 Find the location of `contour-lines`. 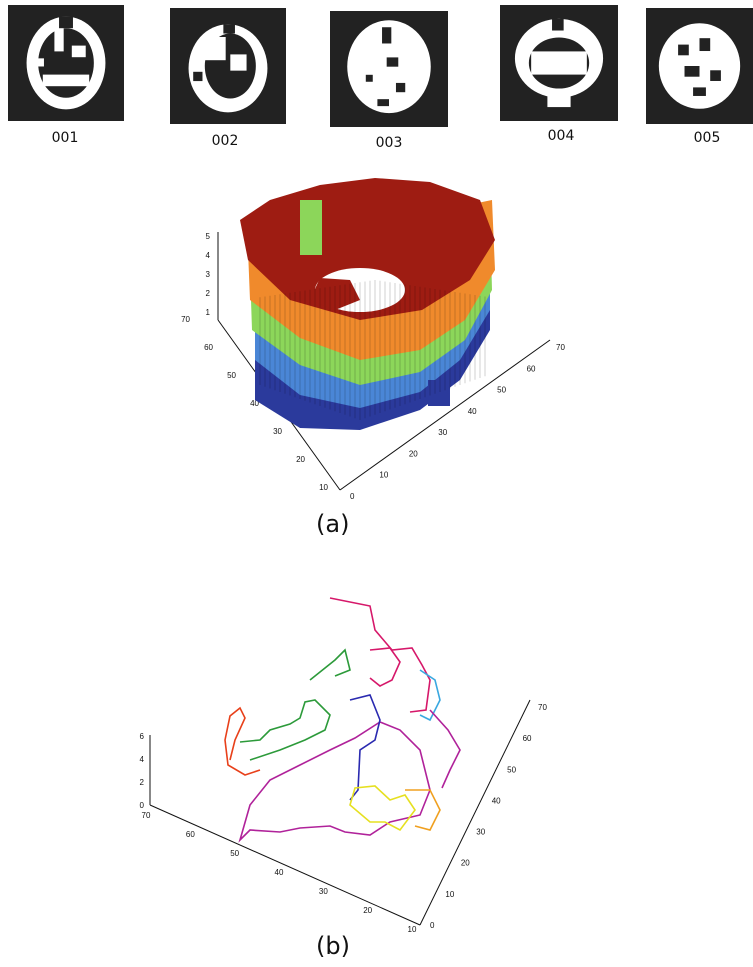

contour-lines is located at coordinates (342, 720).